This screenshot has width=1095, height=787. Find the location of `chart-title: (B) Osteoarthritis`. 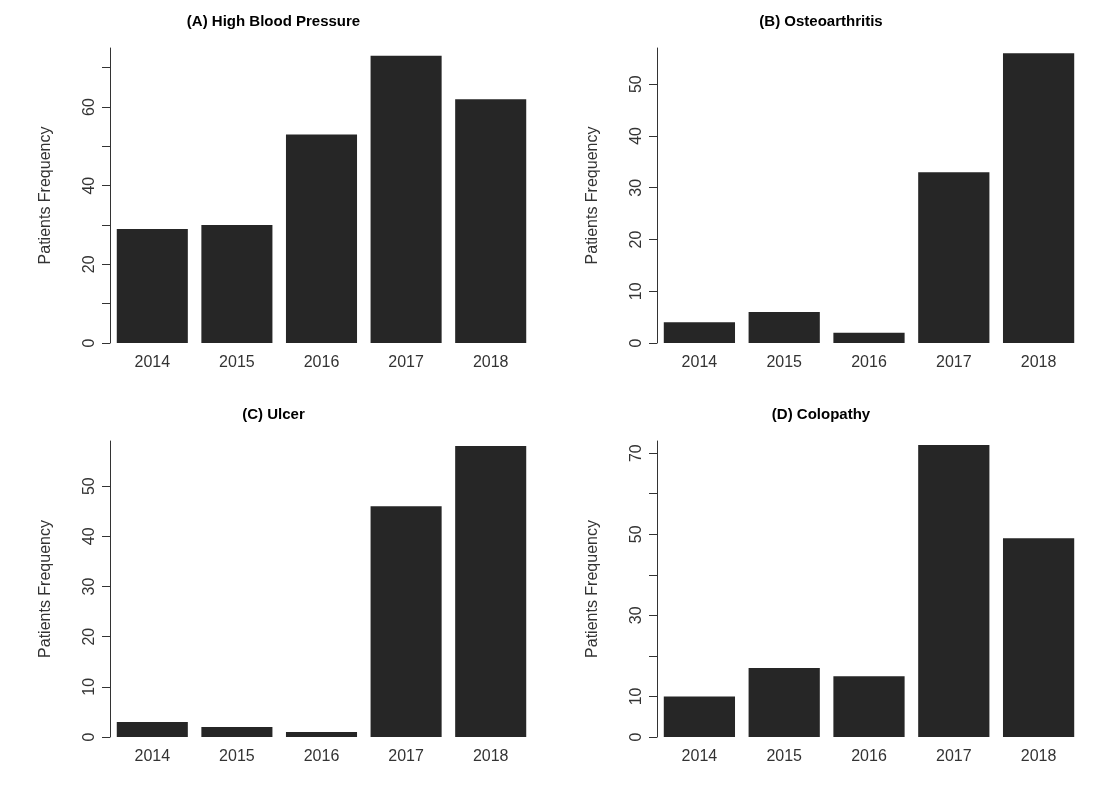

chart-title: (B) Osteoarthritis is located at coordinates (821, 20).